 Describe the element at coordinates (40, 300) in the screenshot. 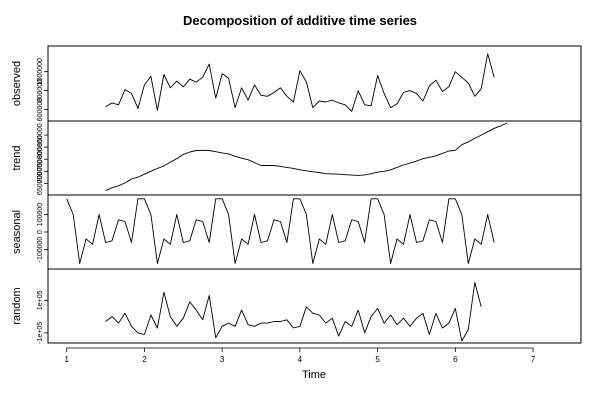

I see `y-tick-label: 1e+05` at that location.